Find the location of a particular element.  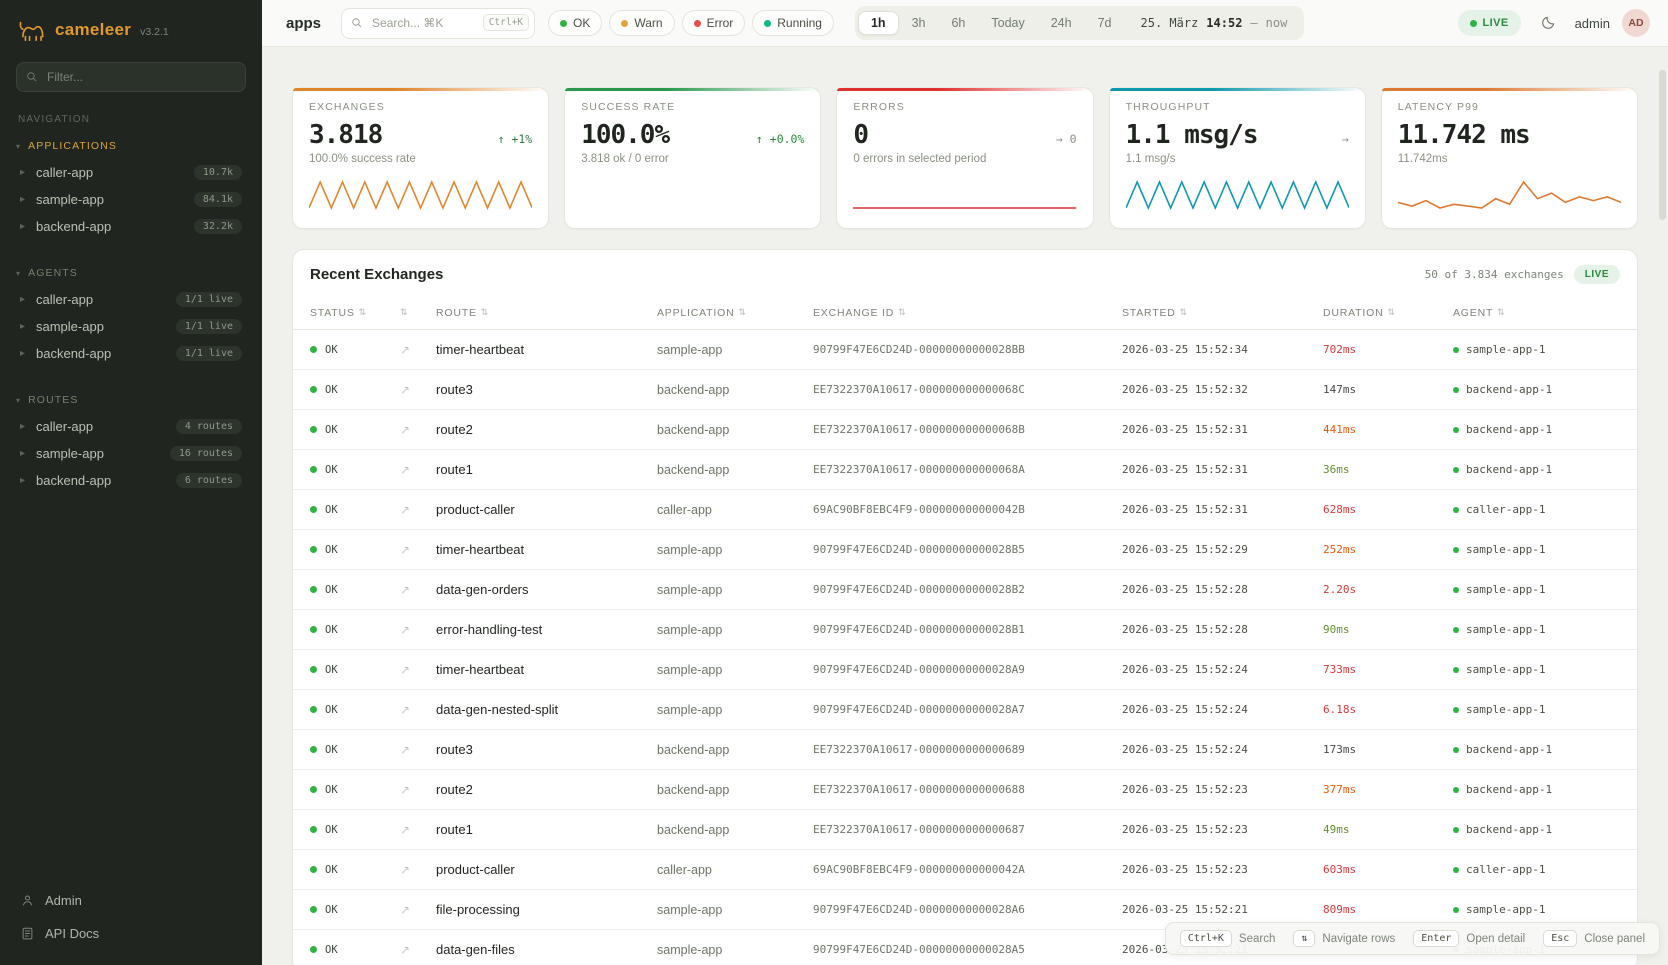

sidebar-item-backend-app: ▸ backend-app 6 routes is located at coordinates (131, 480).